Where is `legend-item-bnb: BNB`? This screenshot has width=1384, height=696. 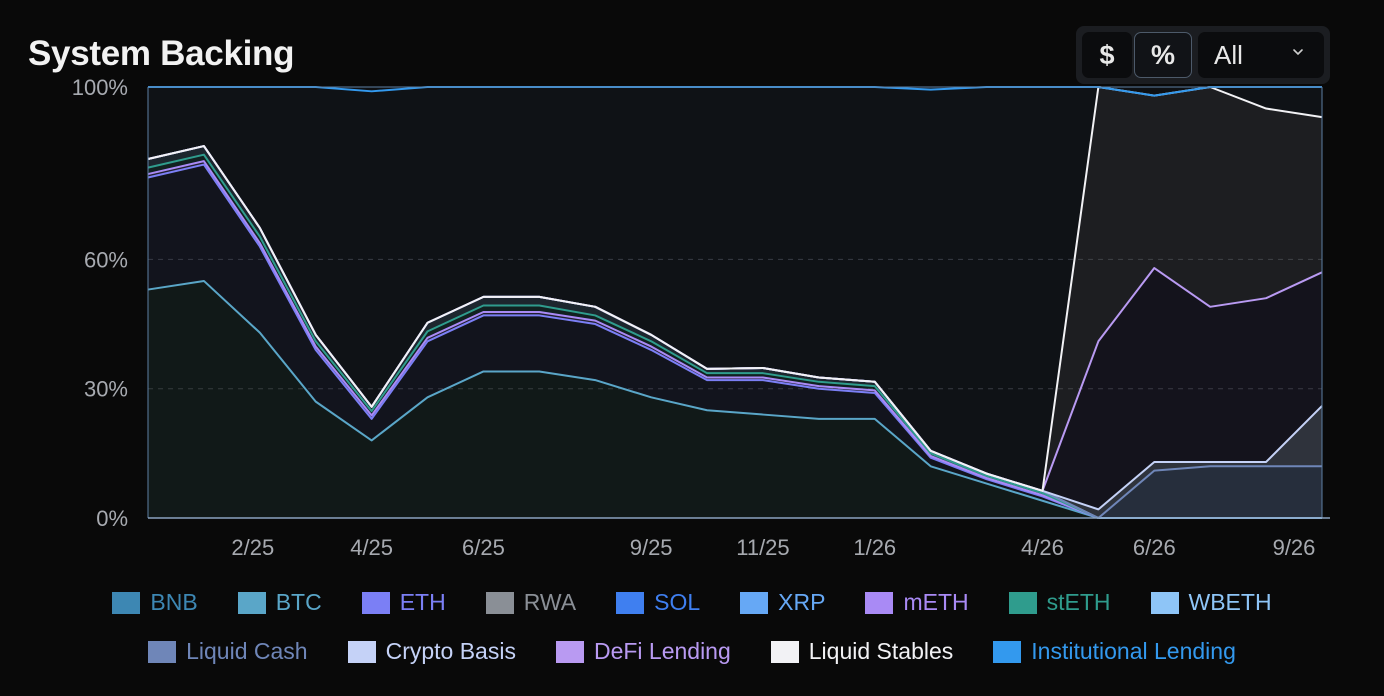
legend-item-bnb: BNB is located at coordinates (155, 602).